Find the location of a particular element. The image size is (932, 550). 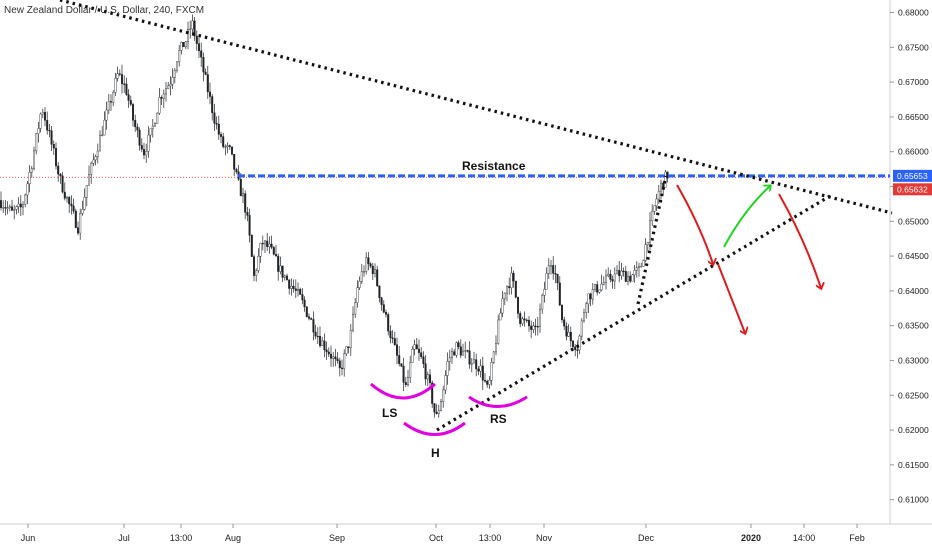

svg-text: 0.65632 is located at coordinates (912, 189).